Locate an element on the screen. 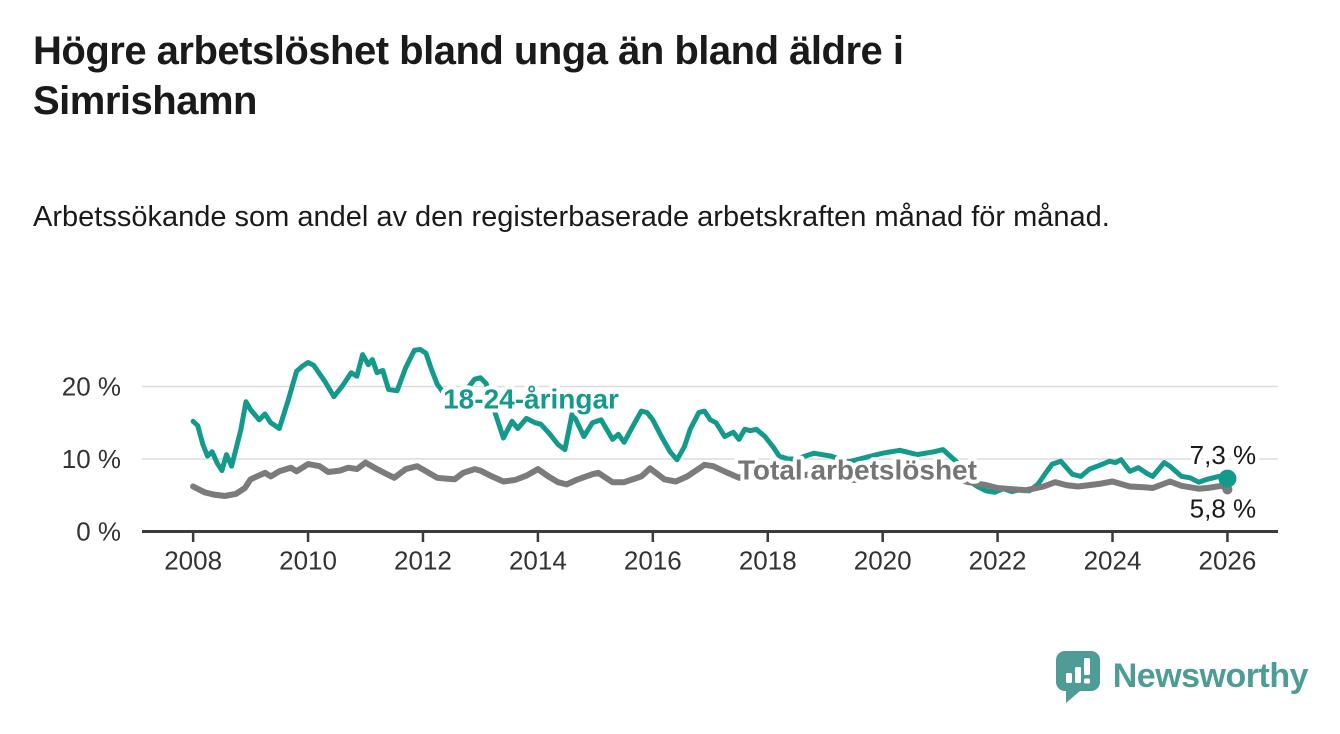 This screenshot has width=1340, height=734. x-tick-label-2024: 2024 is located at coordinates (1113, 561).